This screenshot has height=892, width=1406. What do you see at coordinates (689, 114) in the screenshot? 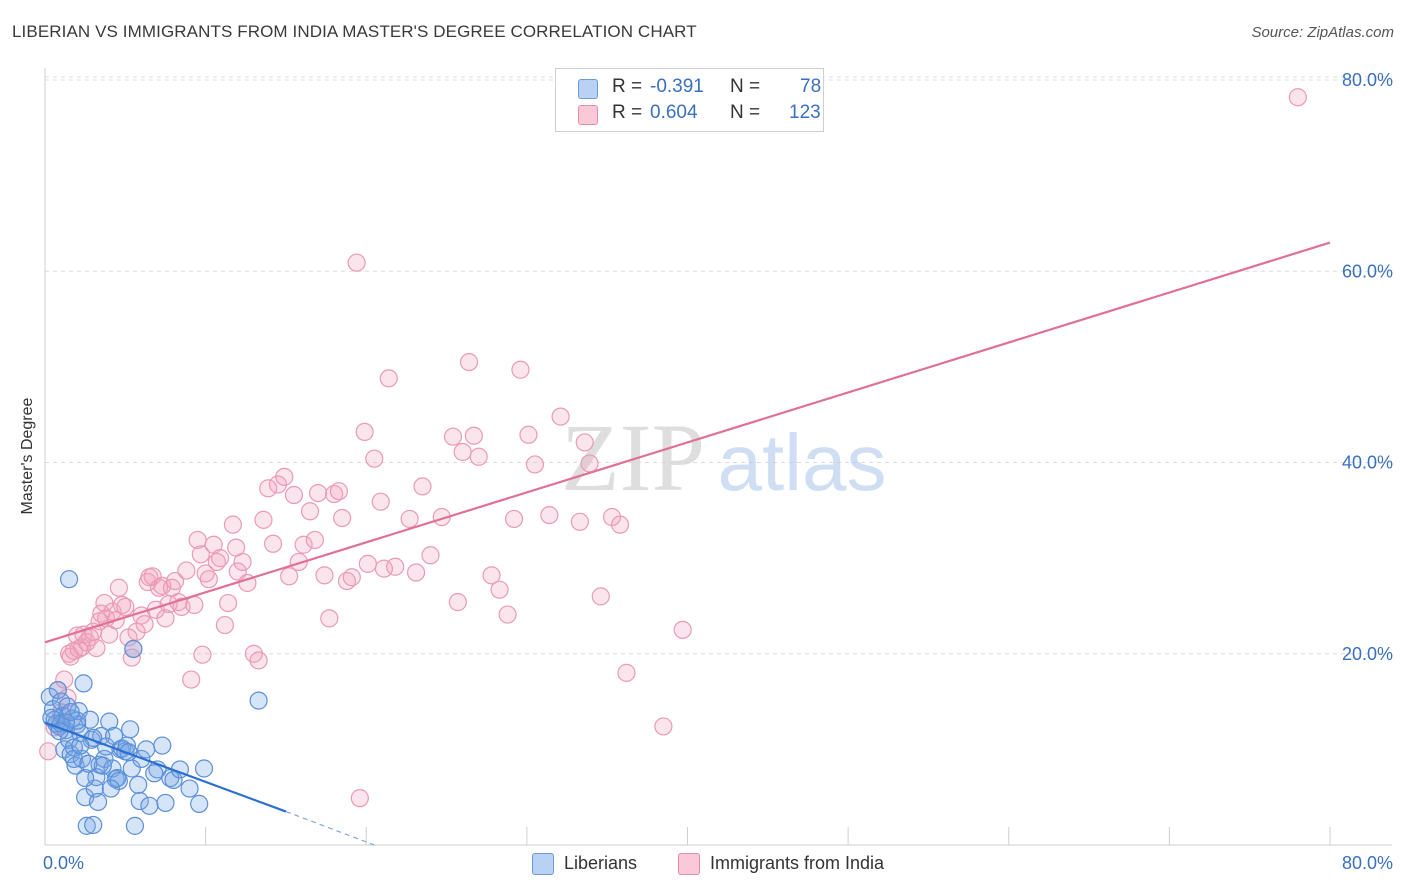
I see `legend-row-india: R = 0.604 N = 123` at bounding box center [689, 114].